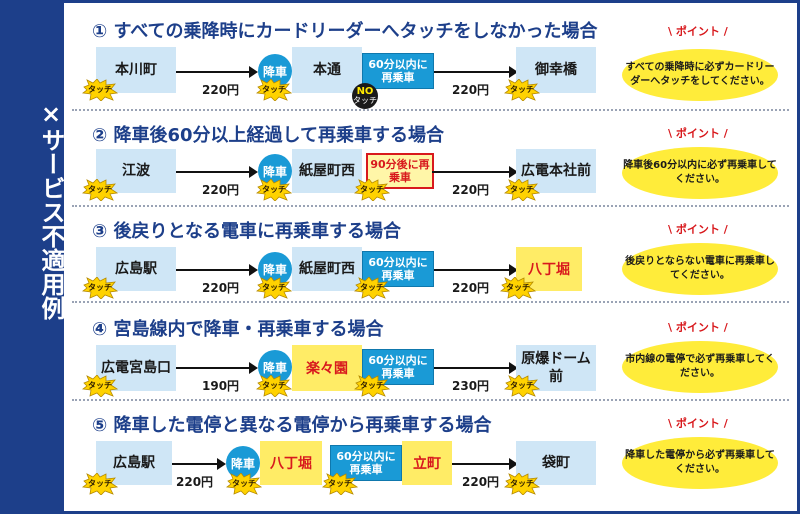 The image size is (800, 514). What do you see at coordinates (700, 75) in the screenshot?
I see `point-oval: すべての乗降時に必ずカードリーダーへタッチをしてください。` at bounding box center [700, 75].